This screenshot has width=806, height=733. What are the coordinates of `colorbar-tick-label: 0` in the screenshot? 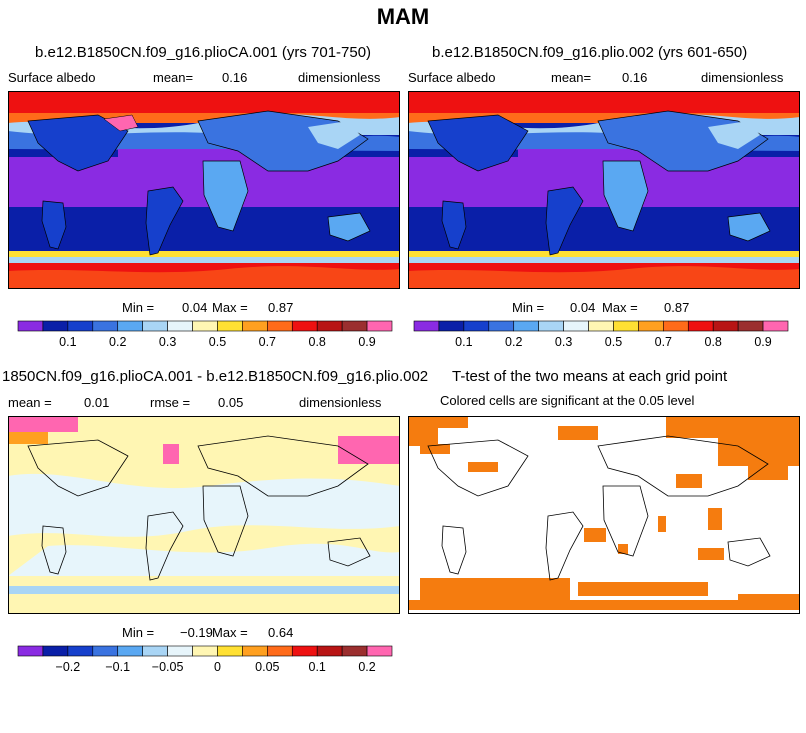 It's located at (217, 667).